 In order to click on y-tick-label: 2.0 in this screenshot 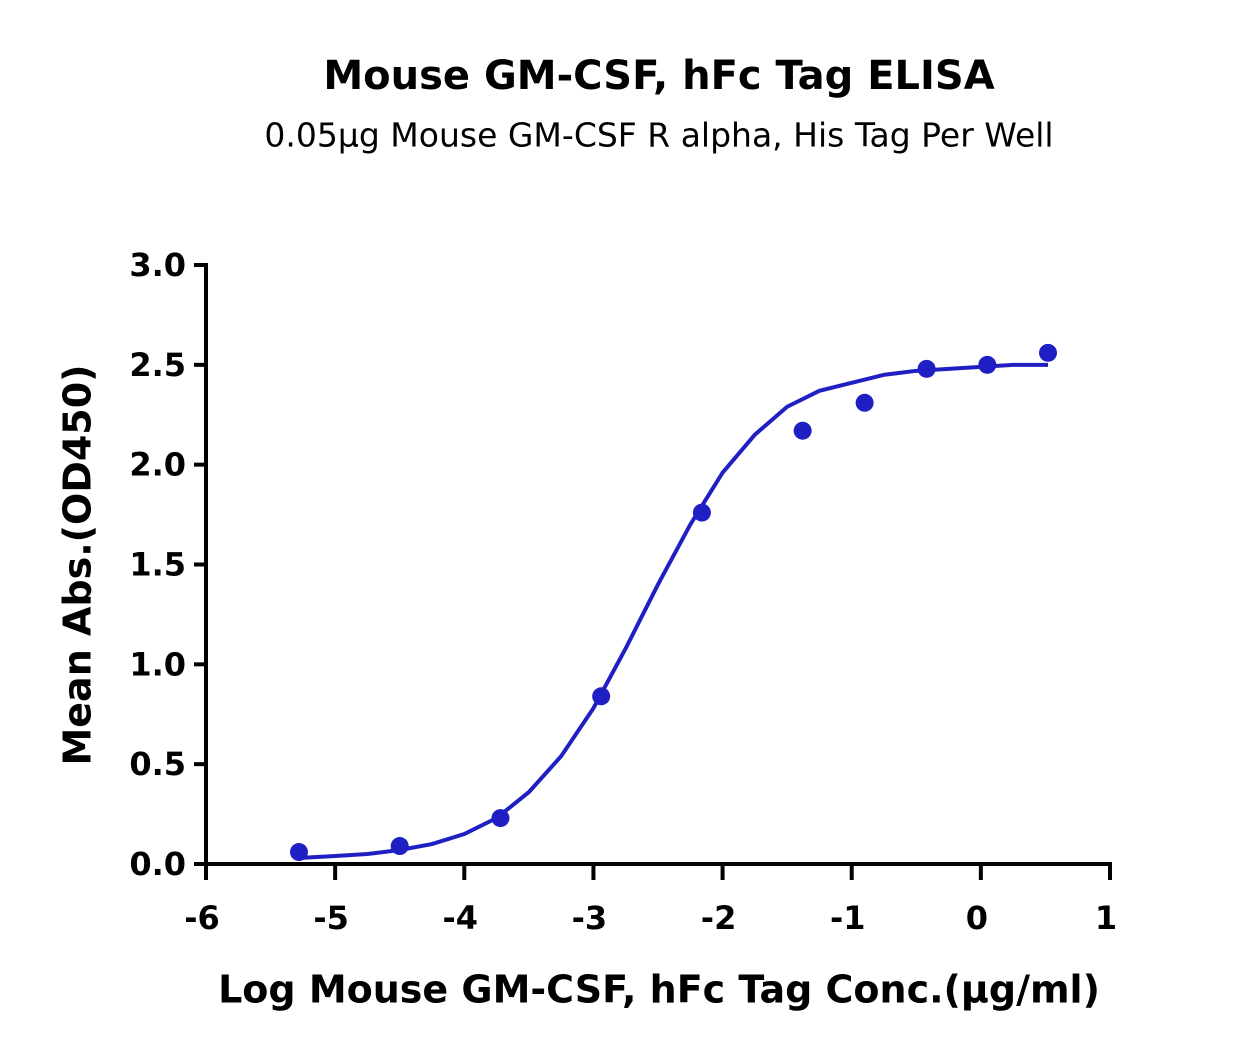, I will do `click(157, 465)`.